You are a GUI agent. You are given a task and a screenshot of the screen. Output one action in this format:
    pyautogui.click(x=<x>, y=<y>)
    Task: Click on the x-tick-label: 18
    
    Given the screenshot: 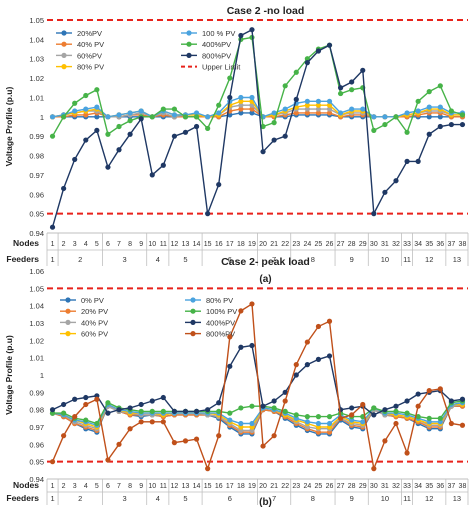 What is the action you would take?
    pyautogui.click(x=241, y=486)
    